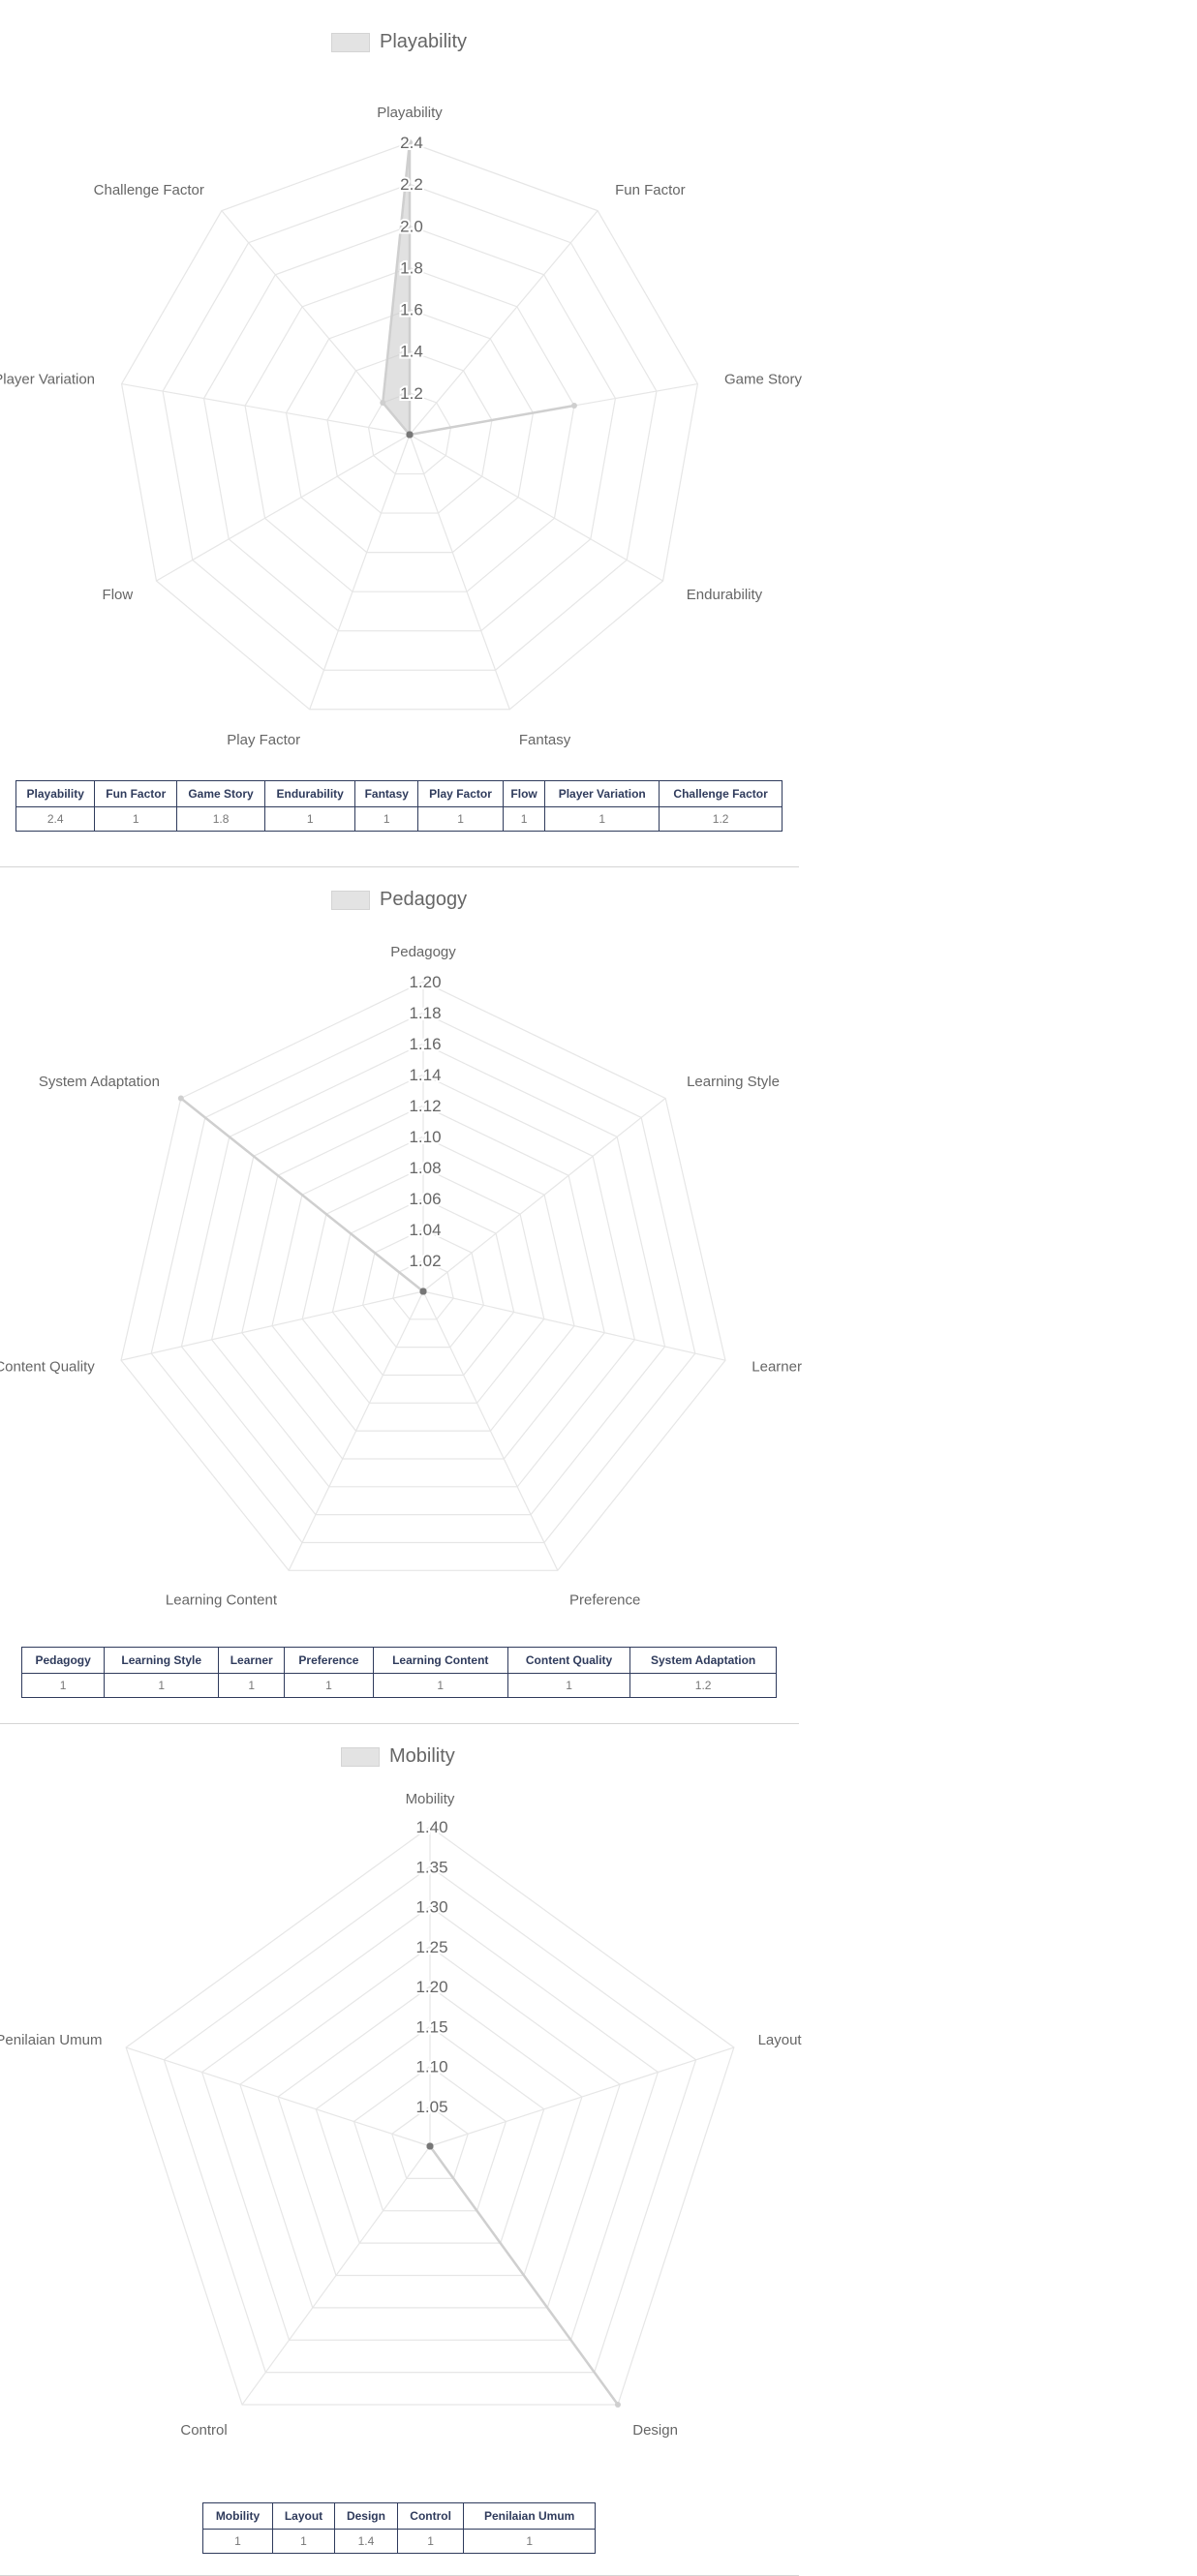 Image resolution: width=1197 pixels, height=2576 pixels. I want to click on axis-label: Layout, so click(780, 2040).